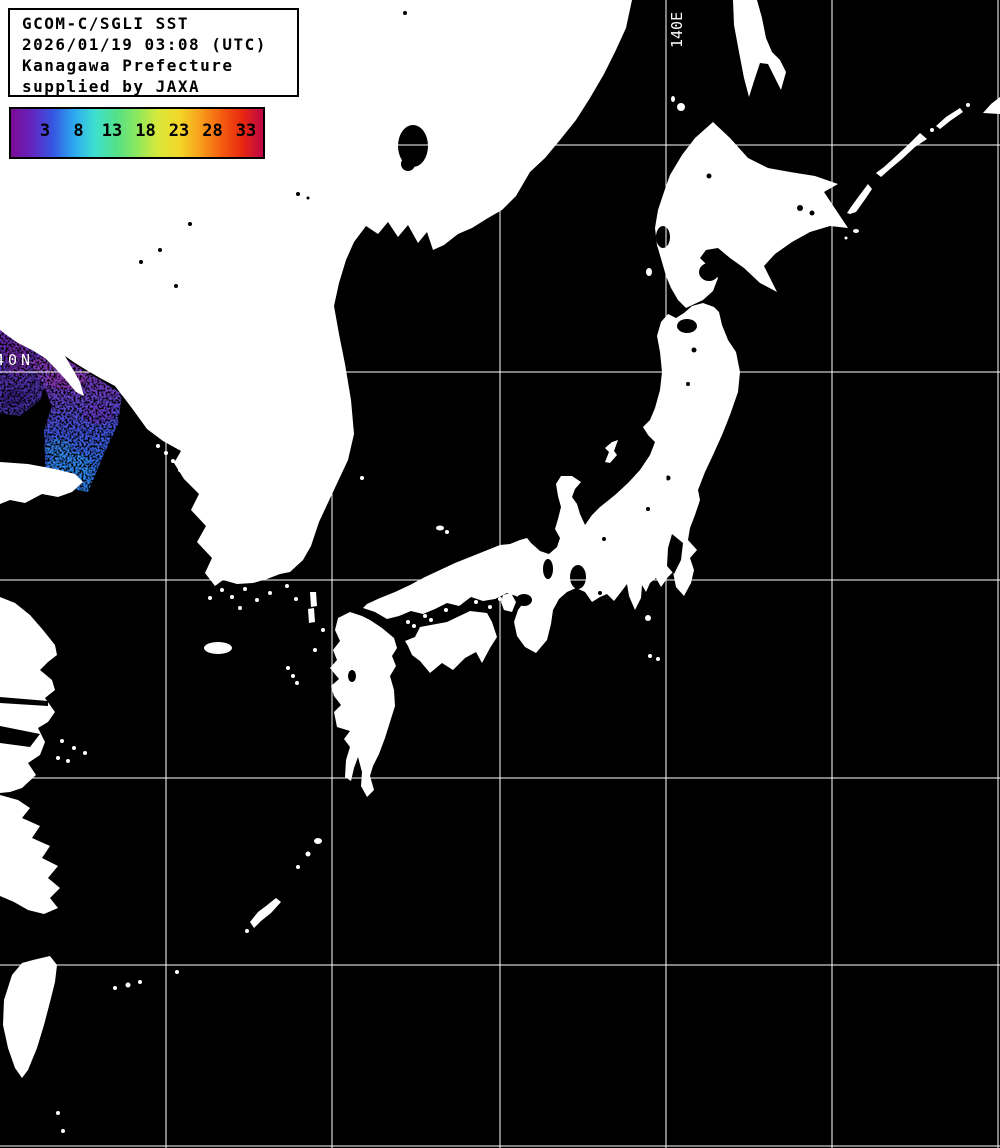 The width and height of the screenshot is (1000, 1148). What do you see at coordinates (922, 168) in the screenshot?
I see `kuril-islands` at bounding box center [922, 168].